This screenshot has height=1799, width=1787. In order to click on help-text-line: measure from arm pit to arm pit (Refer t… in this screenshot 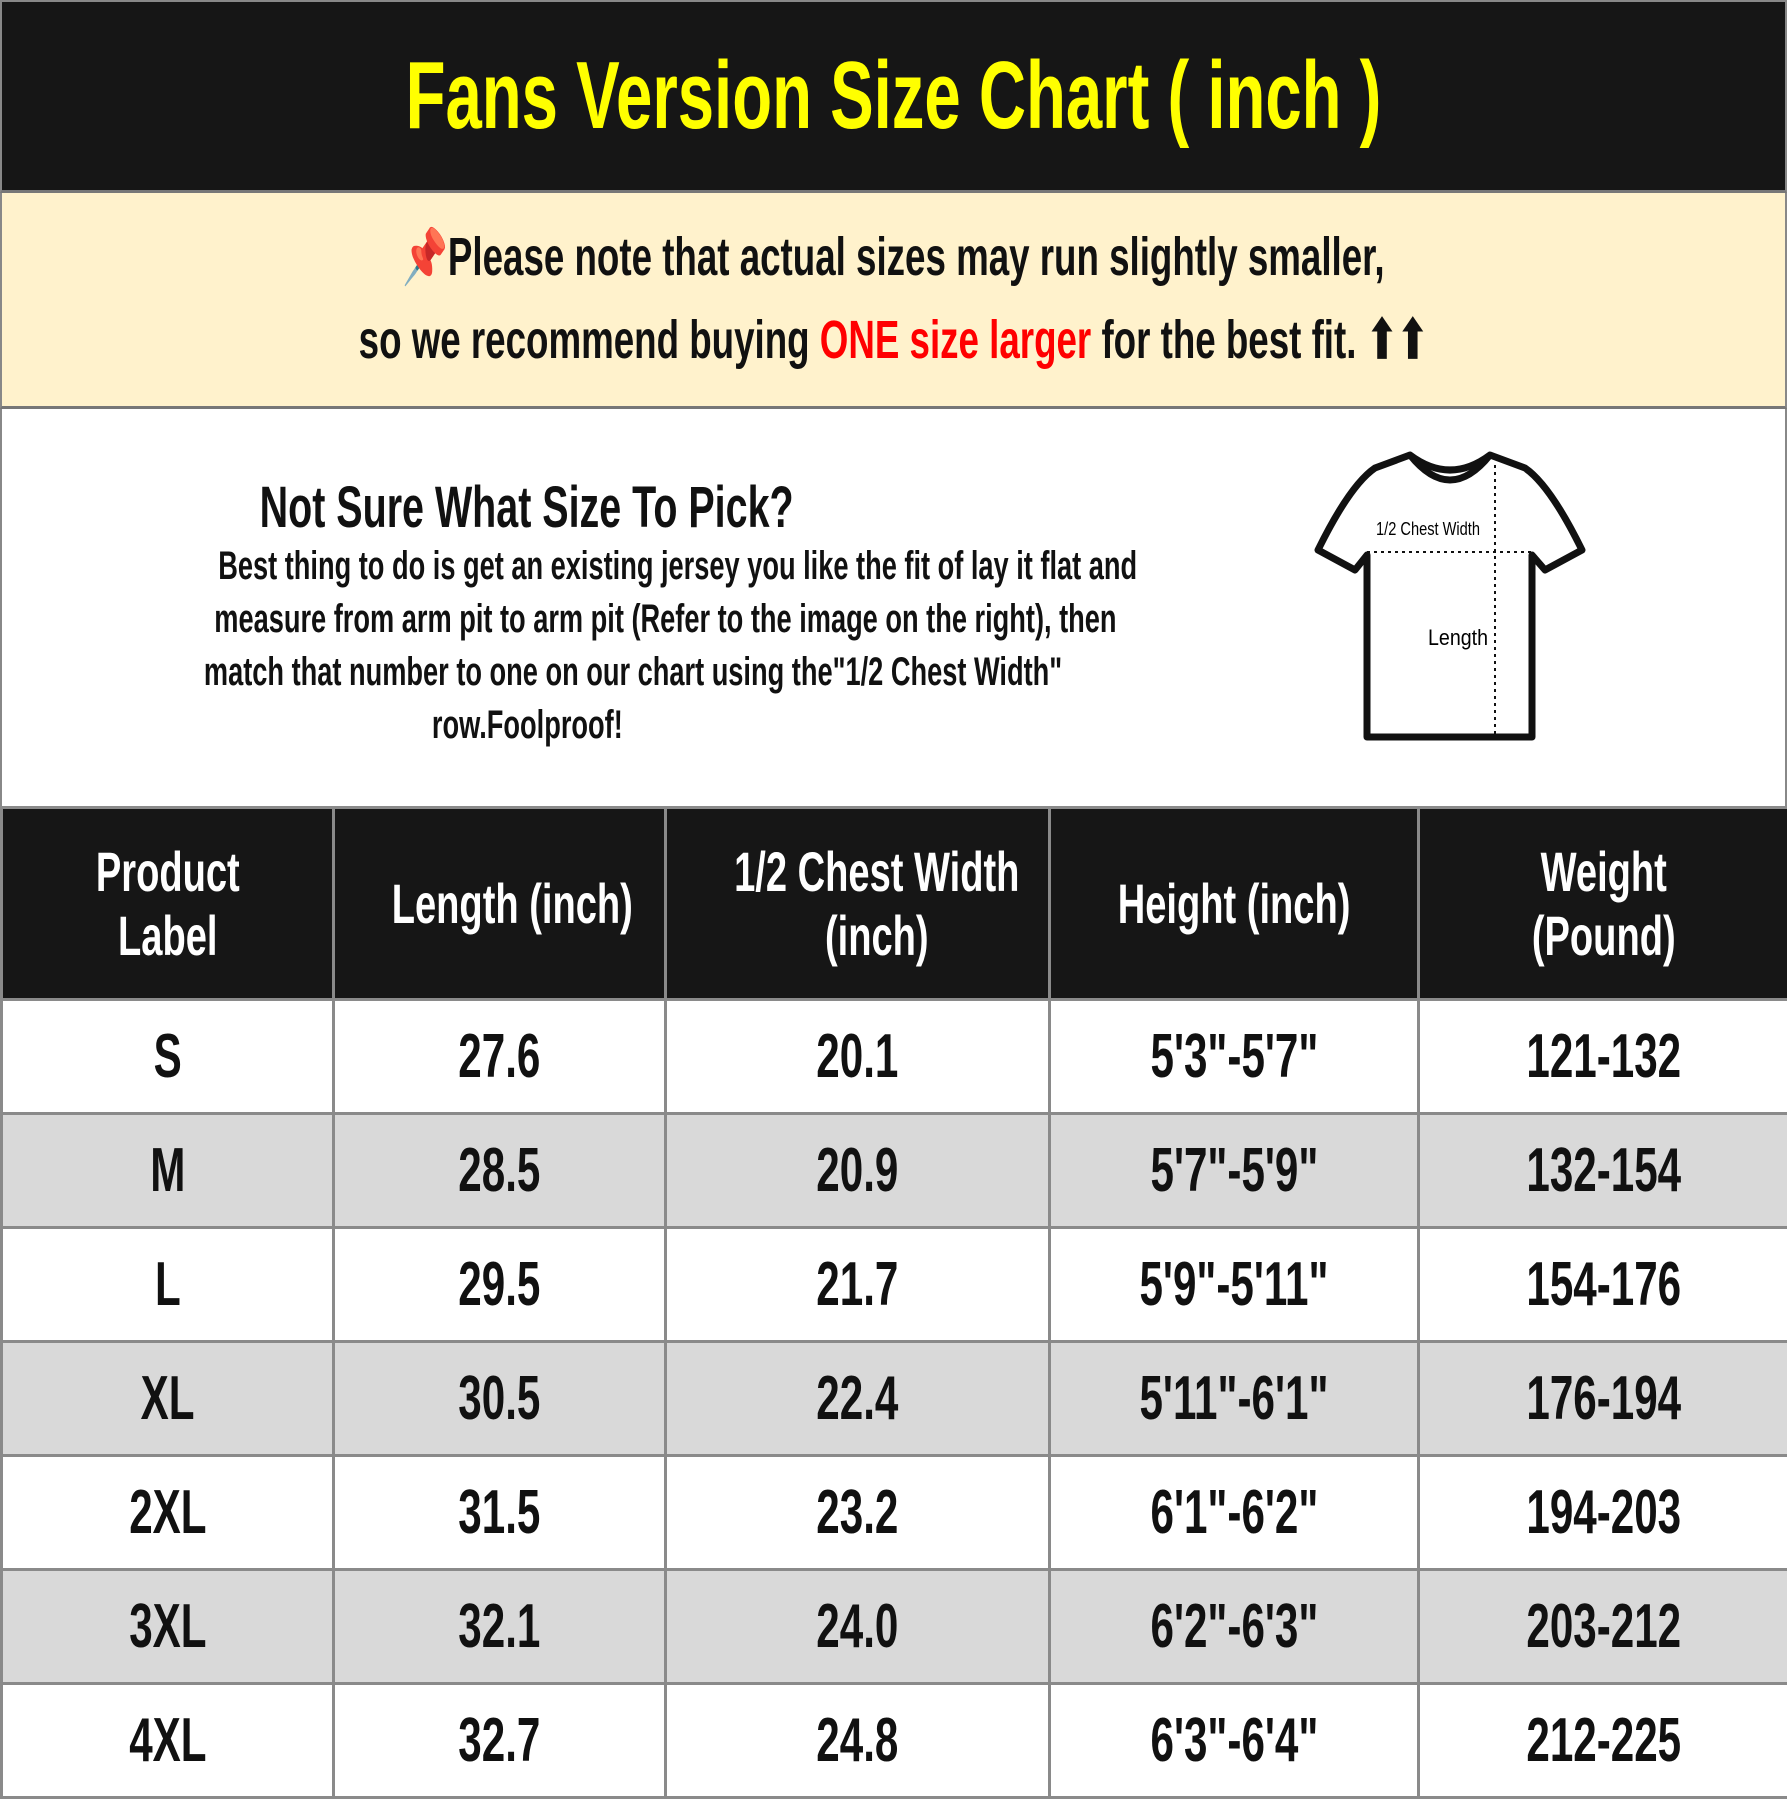, I will do `click(665, 619)`.